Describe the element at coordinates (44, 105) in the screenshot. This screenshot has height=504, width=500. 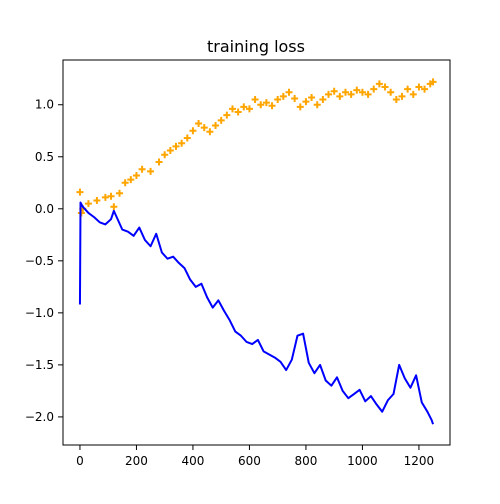
I see `y-tick-label: 1.0` at that location.